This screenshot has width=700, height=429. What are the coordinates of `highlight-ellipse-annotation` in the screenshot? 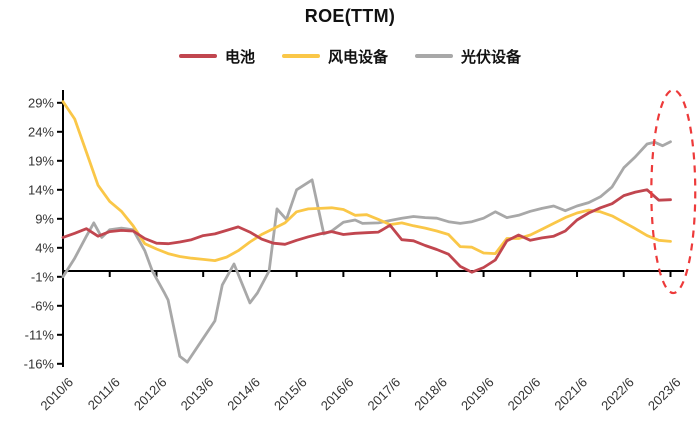 It's located at (673, 191).